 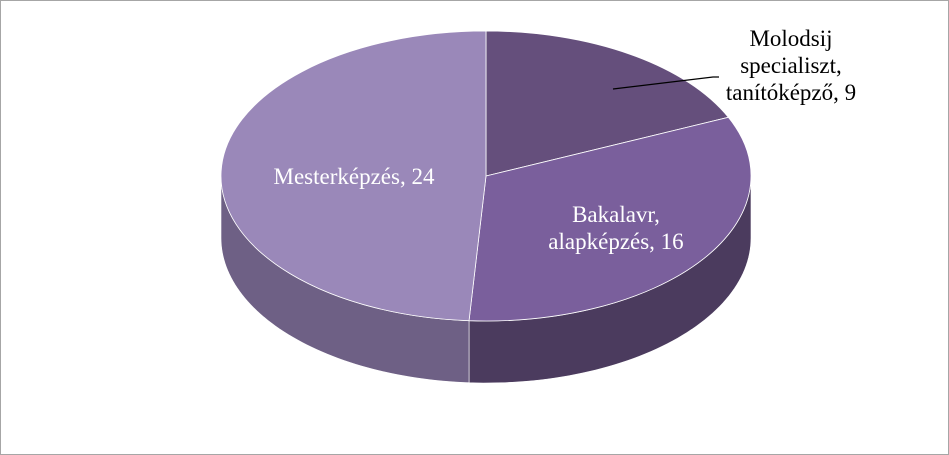 What do you see at coordinates (665, 83) in the screenshot?
I see `leader-line` at bounding box center [665, 83].